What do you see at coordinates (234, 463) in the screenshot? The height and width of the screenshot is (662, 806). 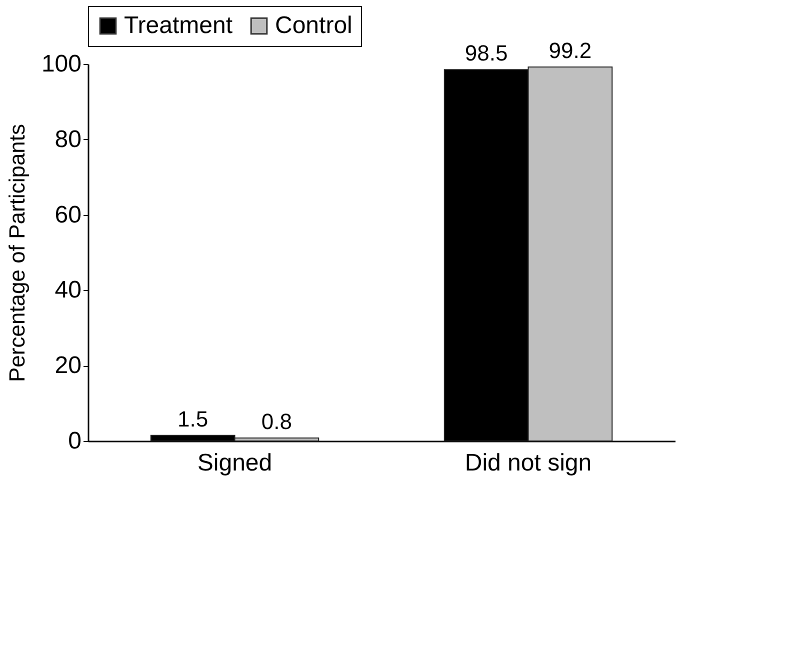 I see `x-tick-label: Signed` at bounding box center [234, 463].